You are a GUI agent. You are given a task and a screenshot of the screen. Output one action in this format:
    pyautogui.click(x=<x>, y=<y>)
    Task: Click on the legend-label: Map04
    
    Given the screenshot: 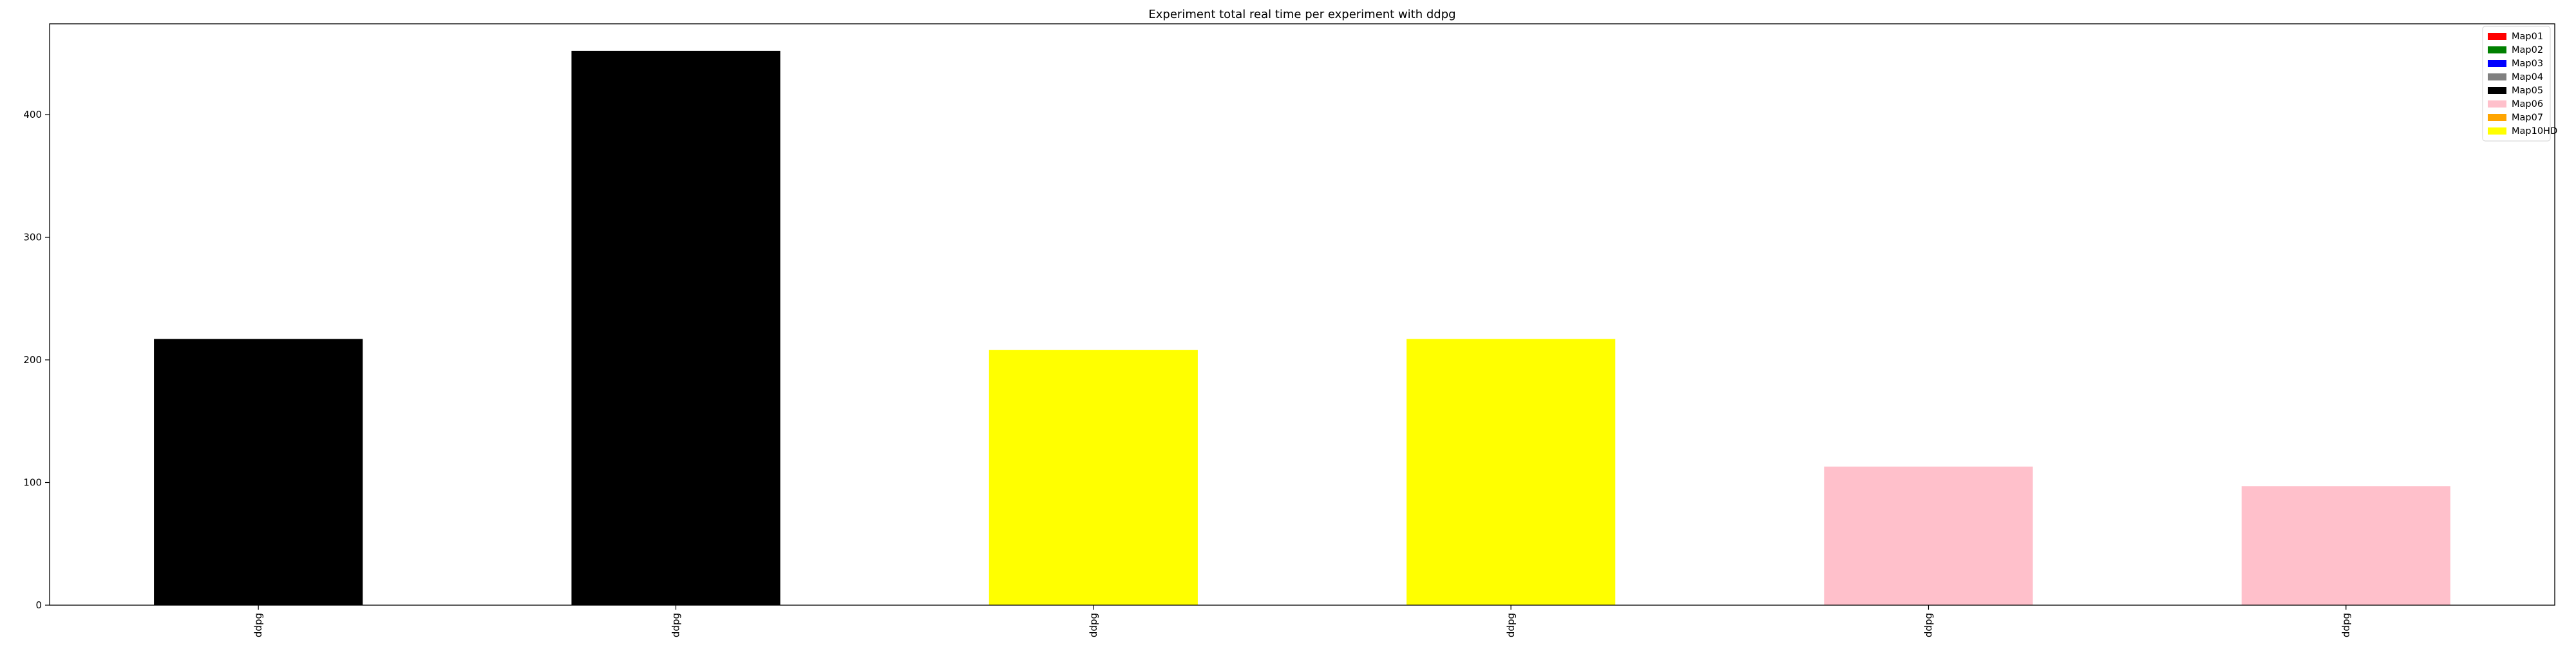 What is the action you would take?
    pyautogui.click(x=2527, y=77)
    